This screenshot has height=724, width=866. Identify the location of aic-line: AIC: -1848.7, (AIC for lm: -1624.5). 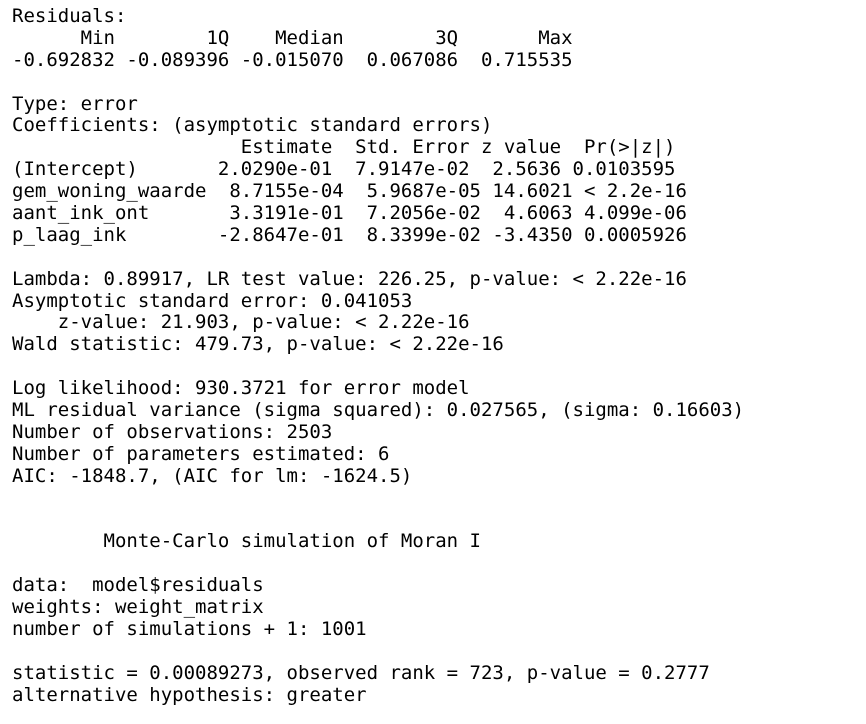
(212, 475).